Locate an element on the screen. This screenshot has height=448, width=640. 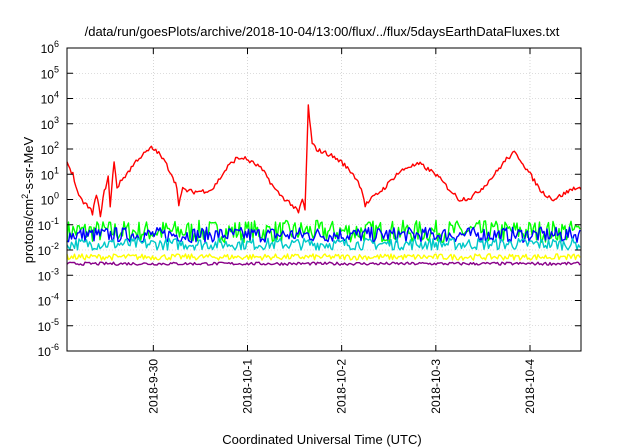
y-axis-label-base: protons/cm is located at coordinates (28, 231).